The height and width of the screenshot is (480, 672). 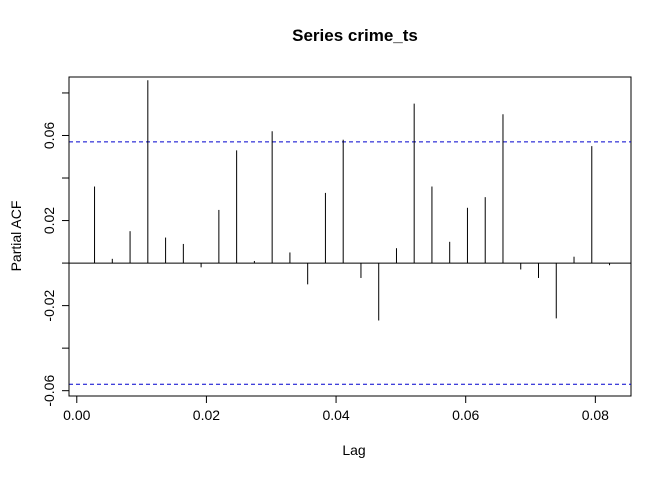 What do you see at coordinates (595, 415) in the screenshot?
I see `x-tick-label: 0.08` at bounding box center [595, 415].